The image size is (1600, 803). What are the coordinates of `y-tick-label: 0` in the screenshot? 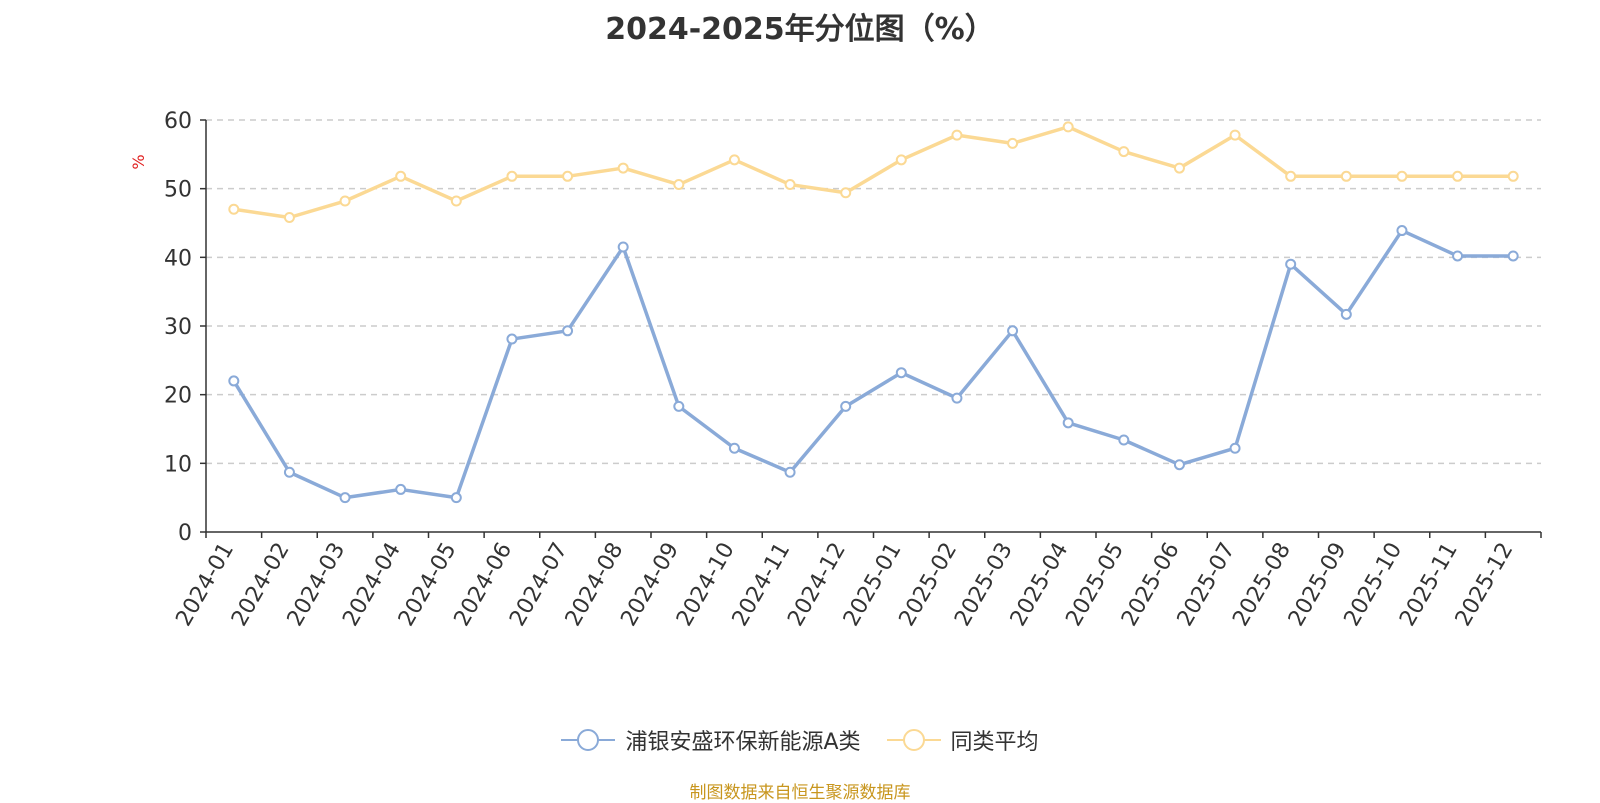 It's located at (185, 533).